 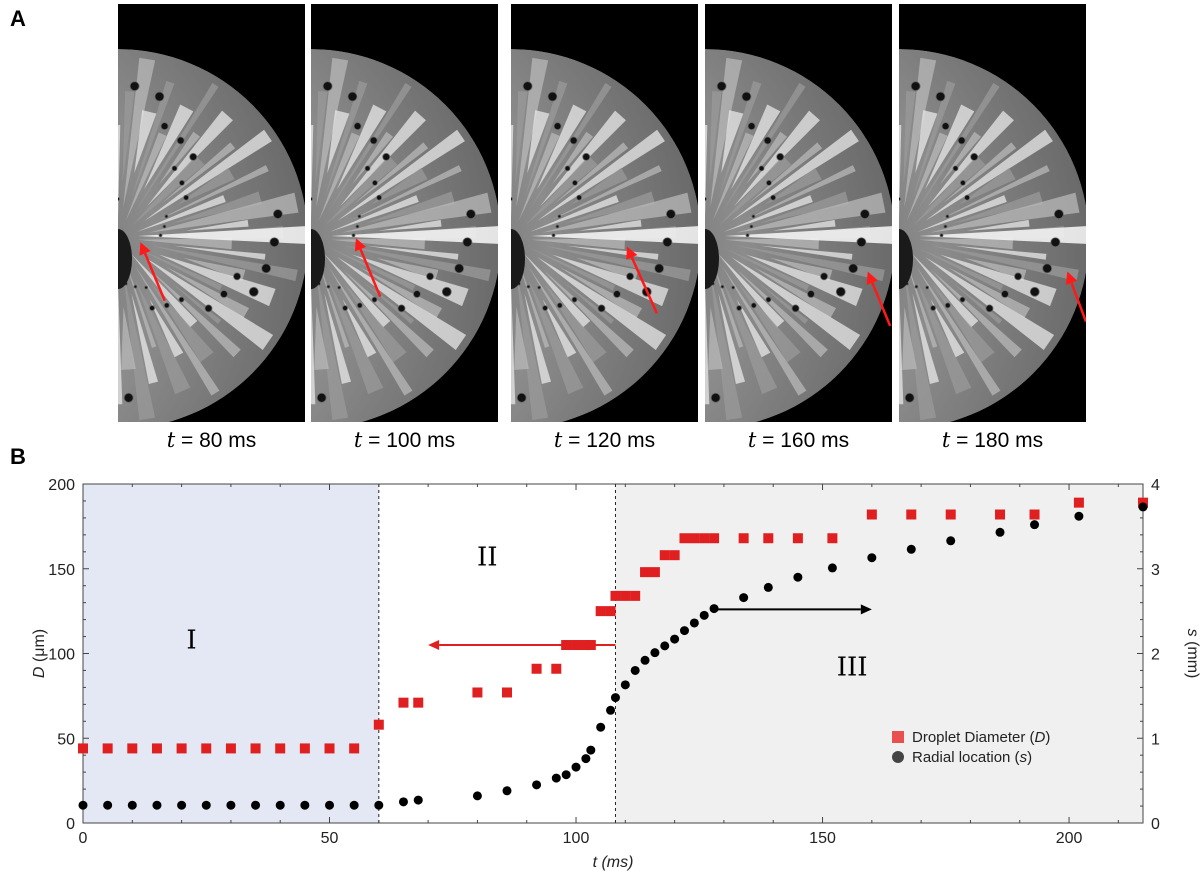 I want to click on time-value: = 120 ms, so click(x=609, y=440).